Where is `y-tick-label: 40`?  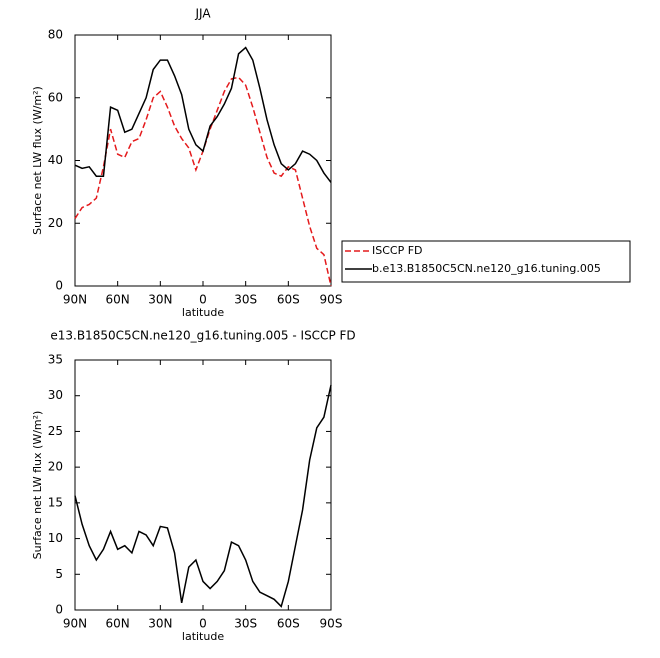 y-tick-label: 40 is located at coordinates (55, 160).